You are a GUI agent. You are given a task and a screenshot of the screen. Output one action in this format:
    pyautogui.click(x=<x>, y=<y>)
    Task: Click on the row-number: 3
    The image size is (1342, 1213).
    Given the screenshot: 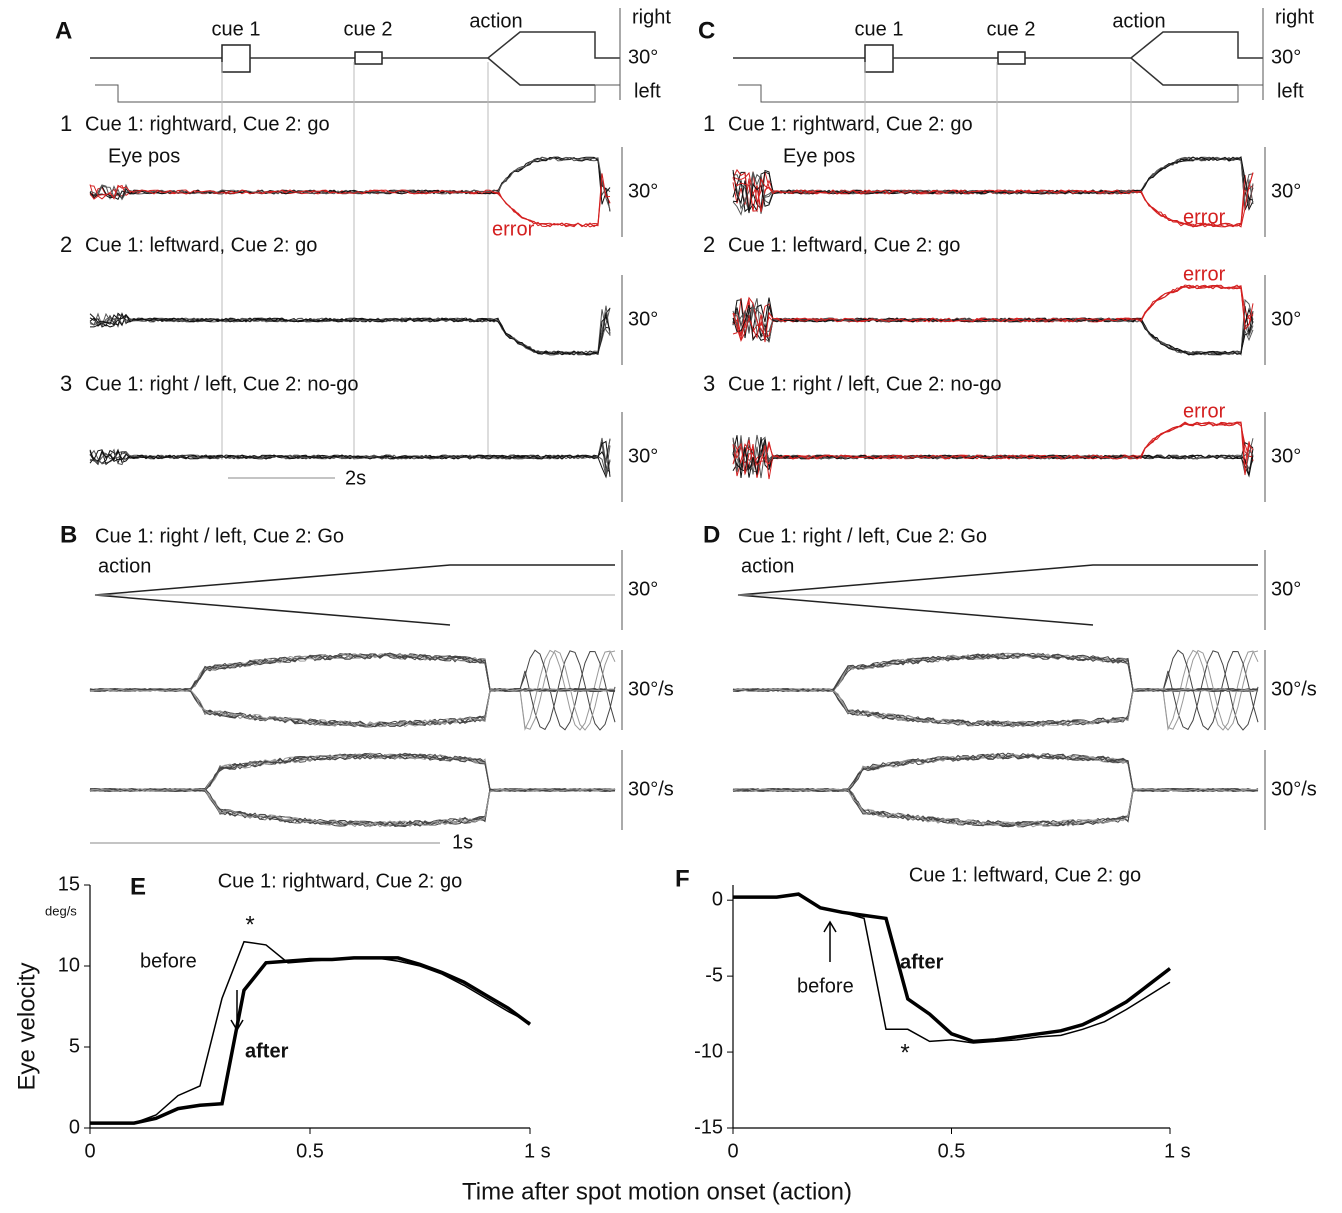 What is the action you would take?
    pyautogui.click(x=709, y=383)
    